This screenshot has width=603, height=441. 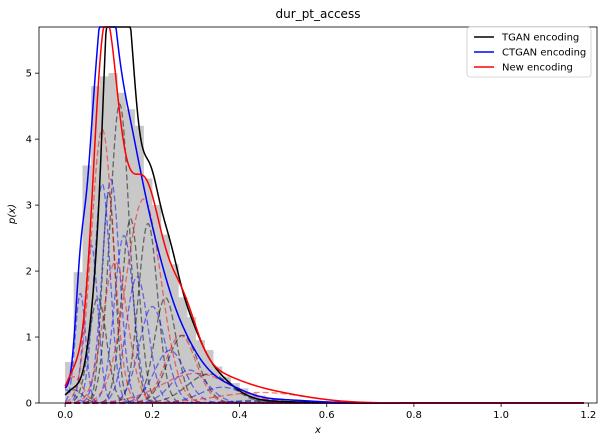 What do you see at coordinates (544, 53) in the screenshot?
I see `legend-label: CTGAN encoding` at bounding box center [544, 53].